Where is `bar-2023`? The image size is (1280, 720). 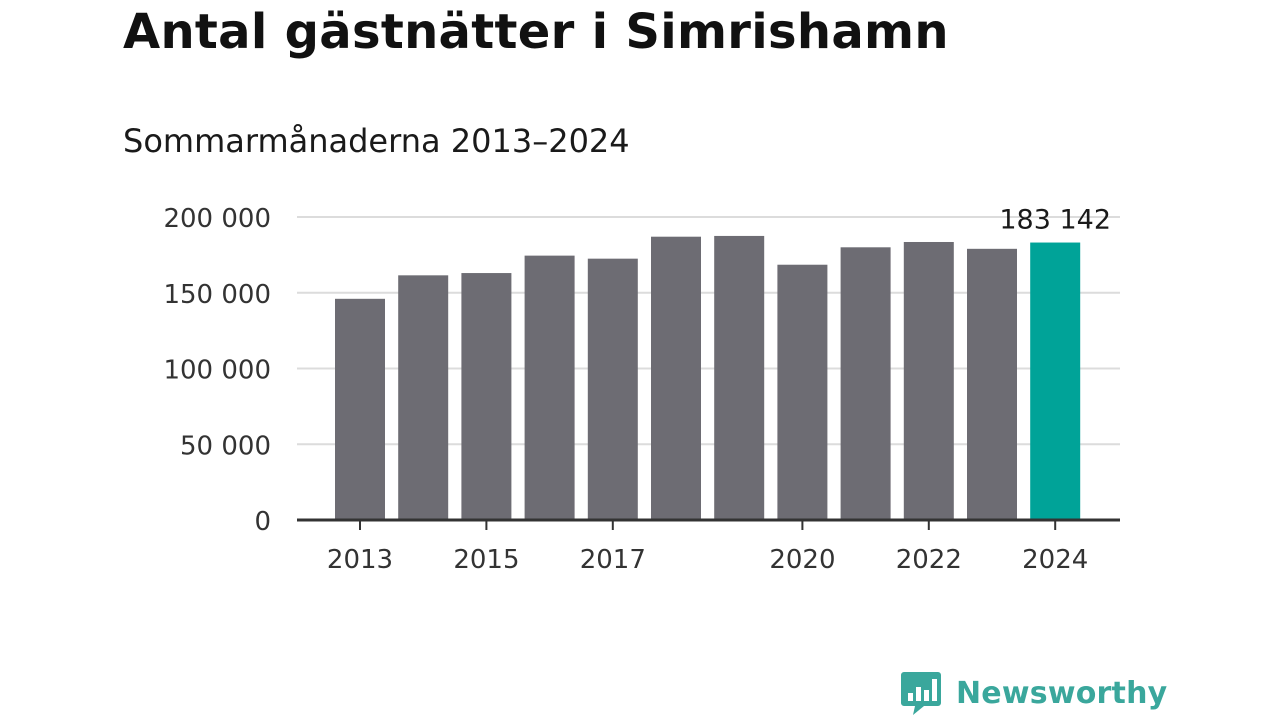 bar-2023 is located at coordinates (992, 384).